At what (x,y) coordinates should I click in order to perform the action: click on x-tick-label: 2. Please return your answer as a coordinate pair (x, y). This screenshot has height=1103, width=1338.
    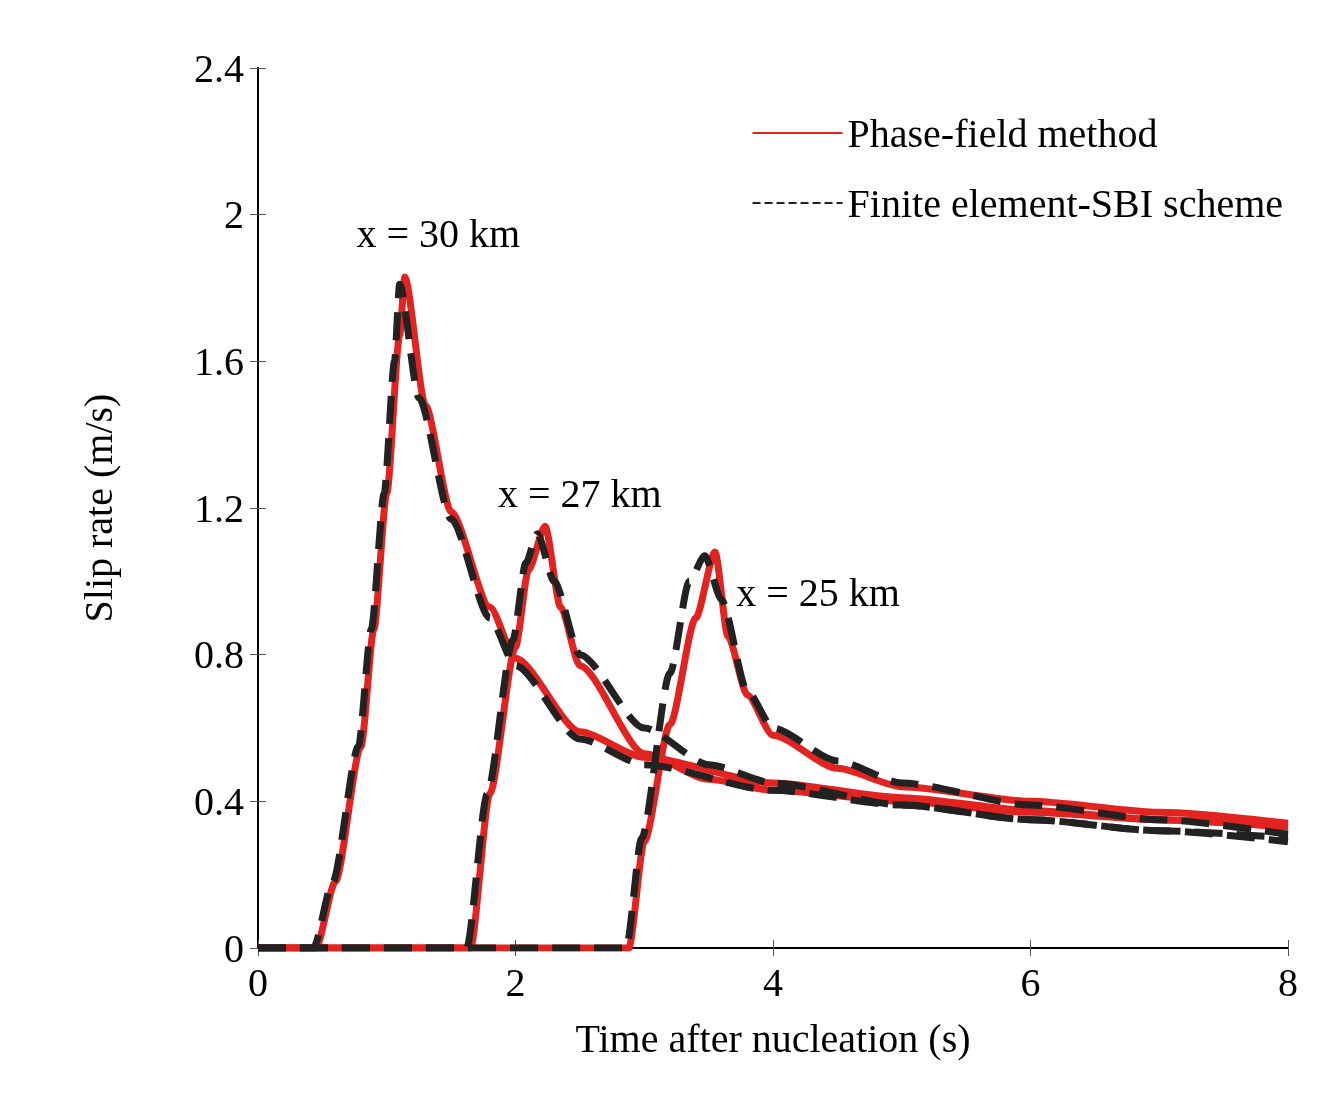
    Looking at the image, I should click on (515, 982).